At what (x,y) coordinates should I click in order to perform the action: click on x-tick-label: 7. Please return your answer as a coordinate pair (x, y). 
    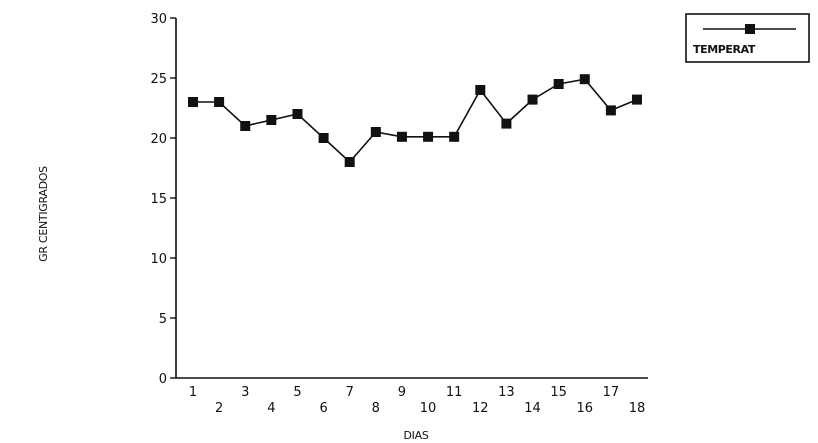
    Looking at the image, I should click on (350, 392).